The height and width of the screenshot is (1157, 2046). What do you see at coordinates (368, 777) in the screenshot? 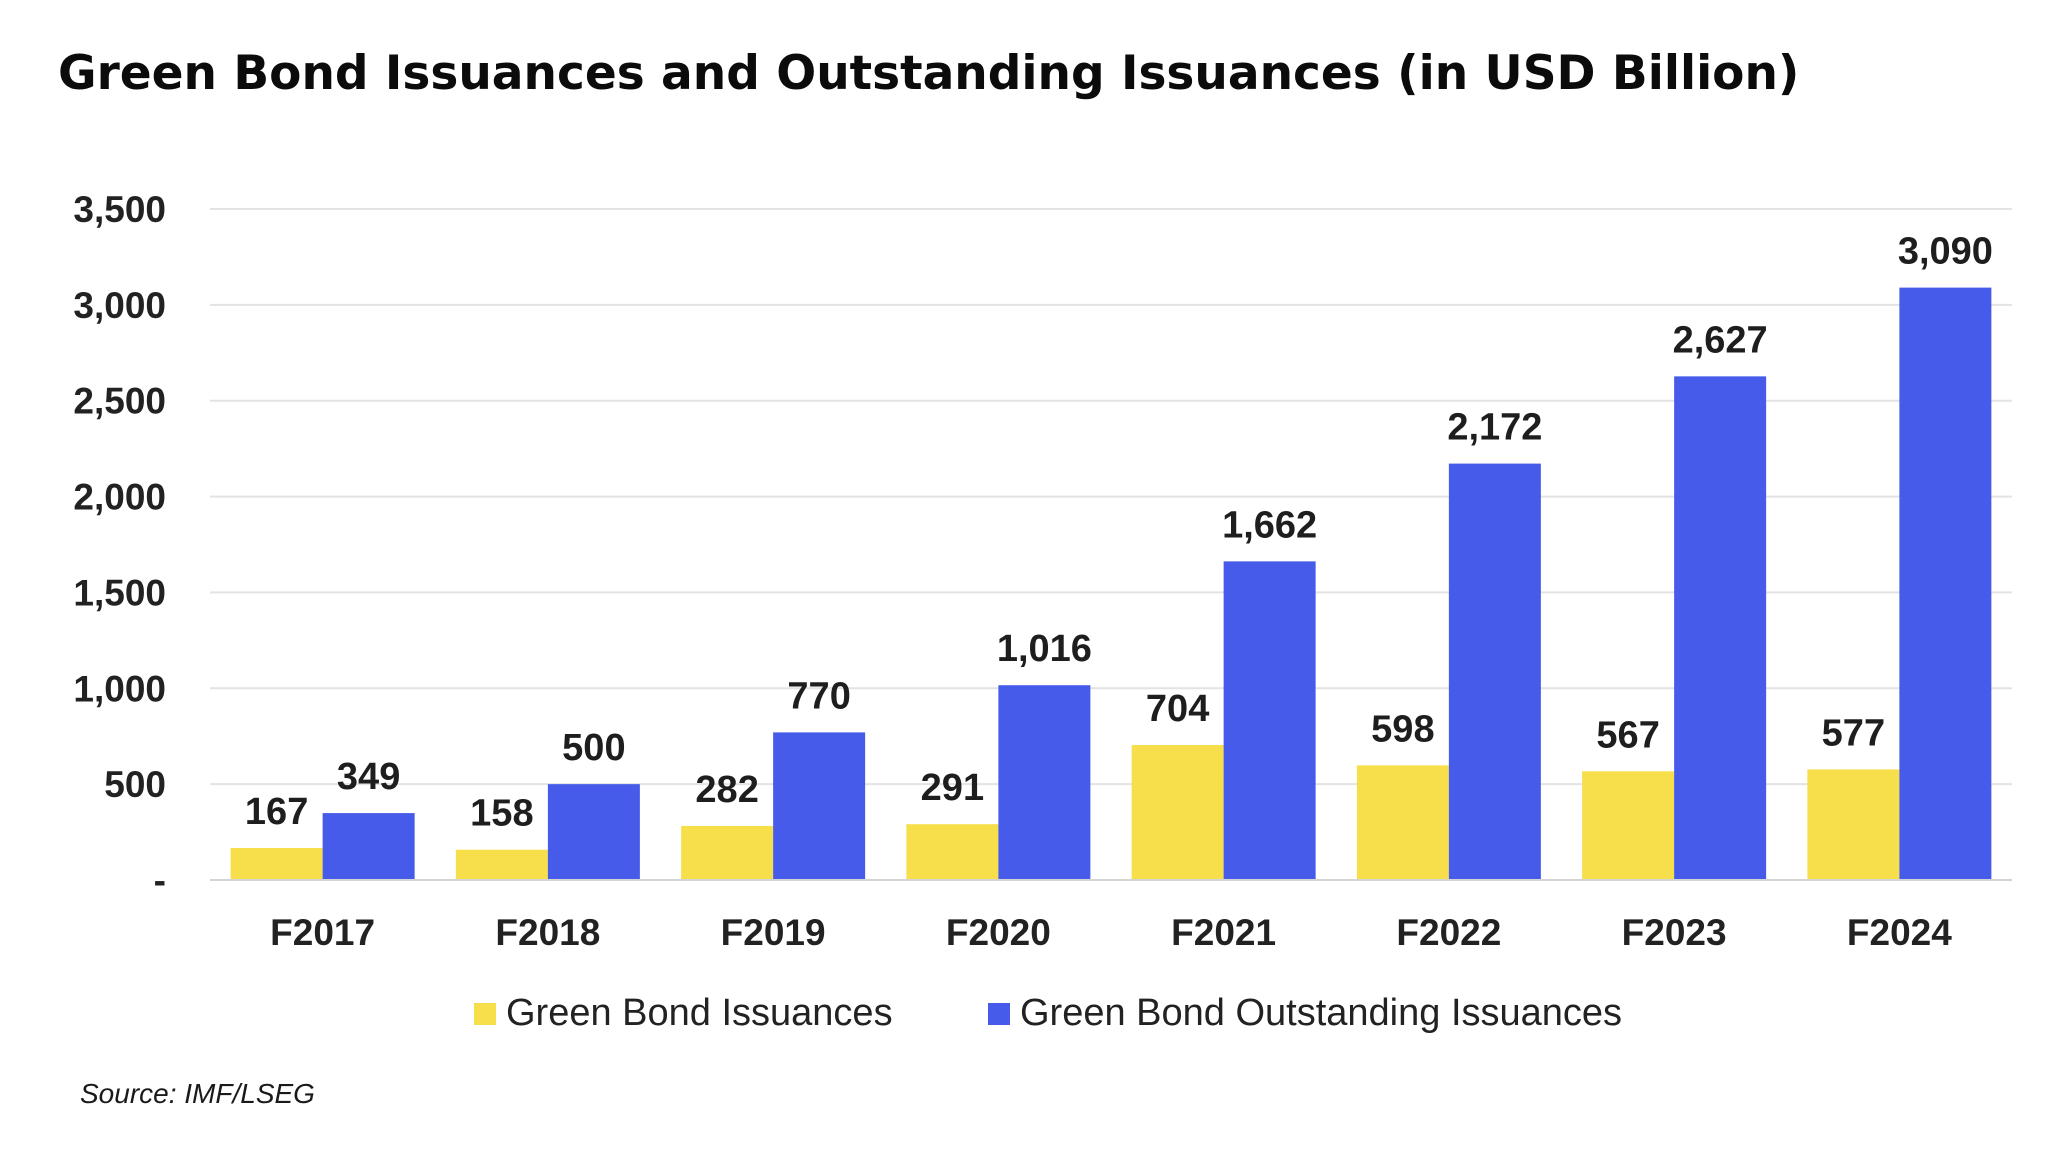
I see `data-label: 349` at bounding box center [368, 777].